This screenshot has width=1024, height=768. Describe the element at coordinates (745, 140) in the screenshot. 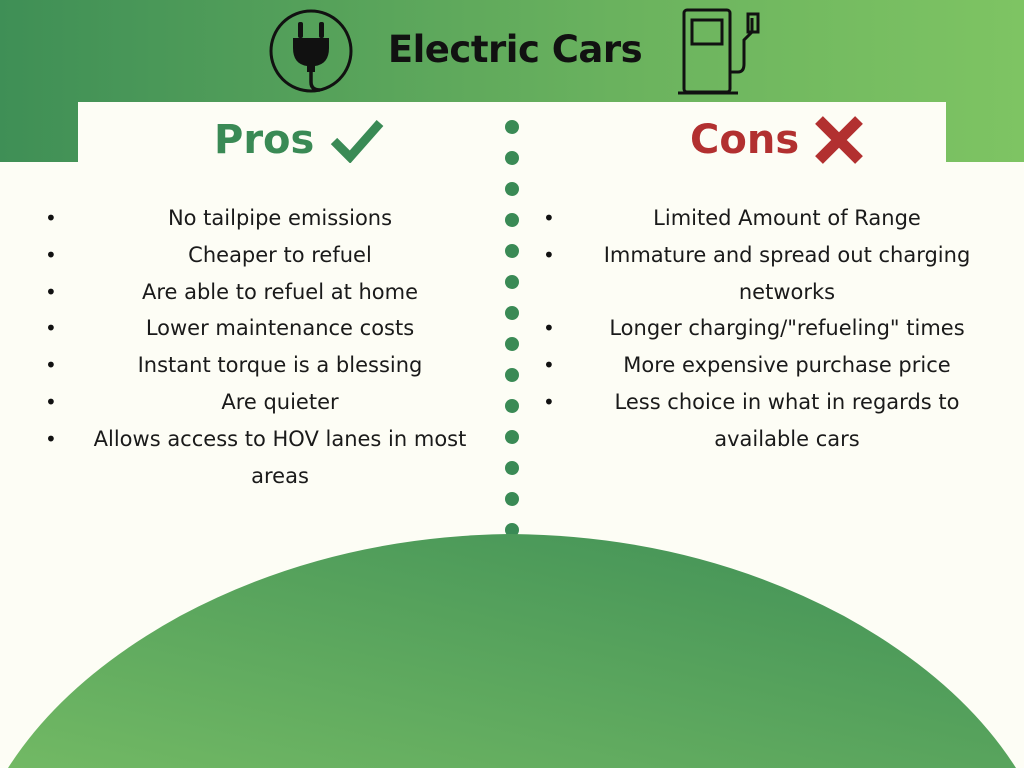

I see `cons-heading-label: Cons` at that location.